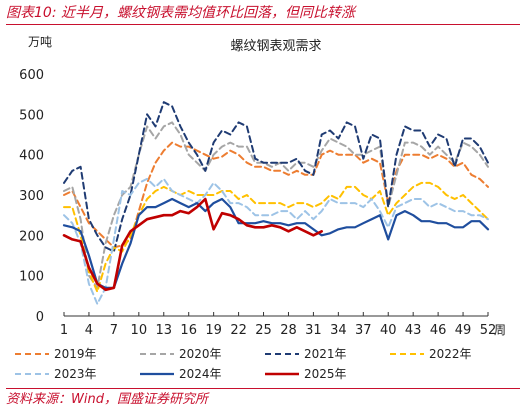 The width and height of the screenshot is (526, 413). Describe the element at coordinates (31, 115) in the screenshot. I see `y-tick-label: 500` at that location.